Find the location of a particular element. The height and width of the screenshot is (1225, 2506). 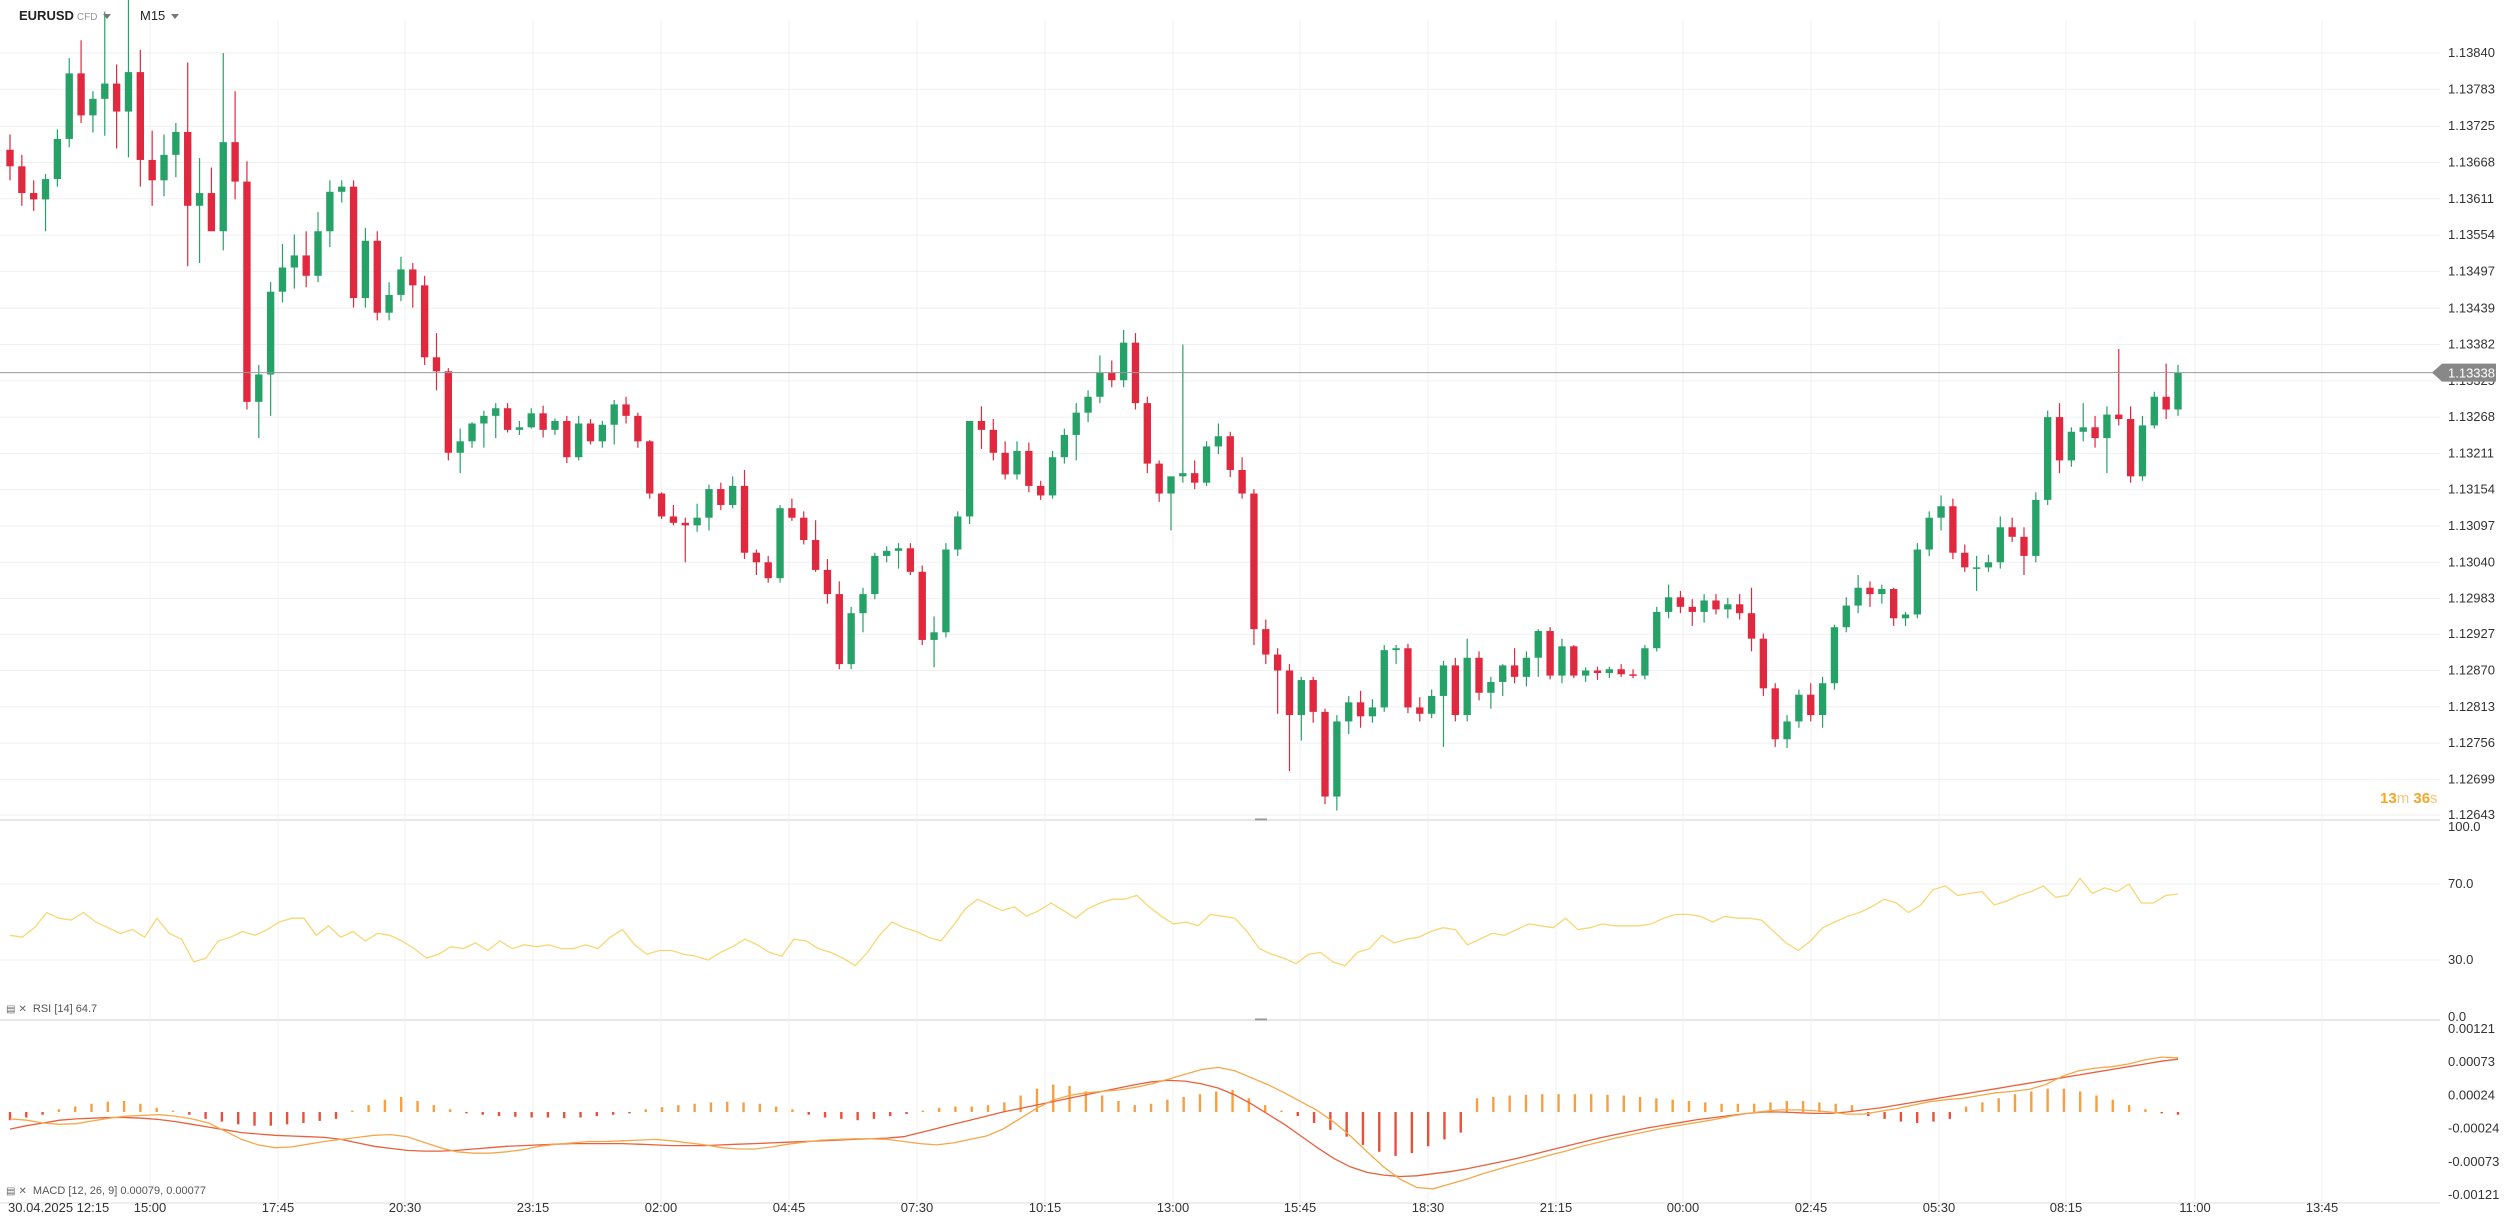

rsi-tick-label: 0.0 is located at coordinates (2457, 1016).